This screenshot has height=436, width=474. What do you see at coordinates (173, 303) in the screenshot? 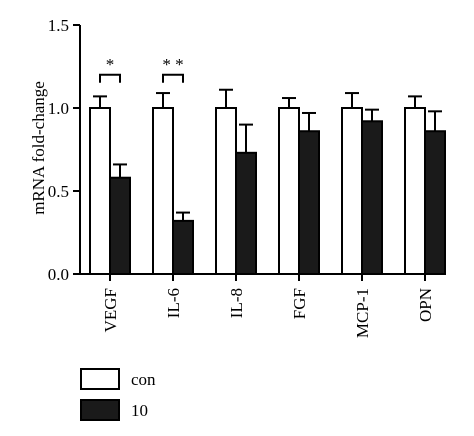
I see `x-tick-label: IL-6` at bounding box center [173, 303].